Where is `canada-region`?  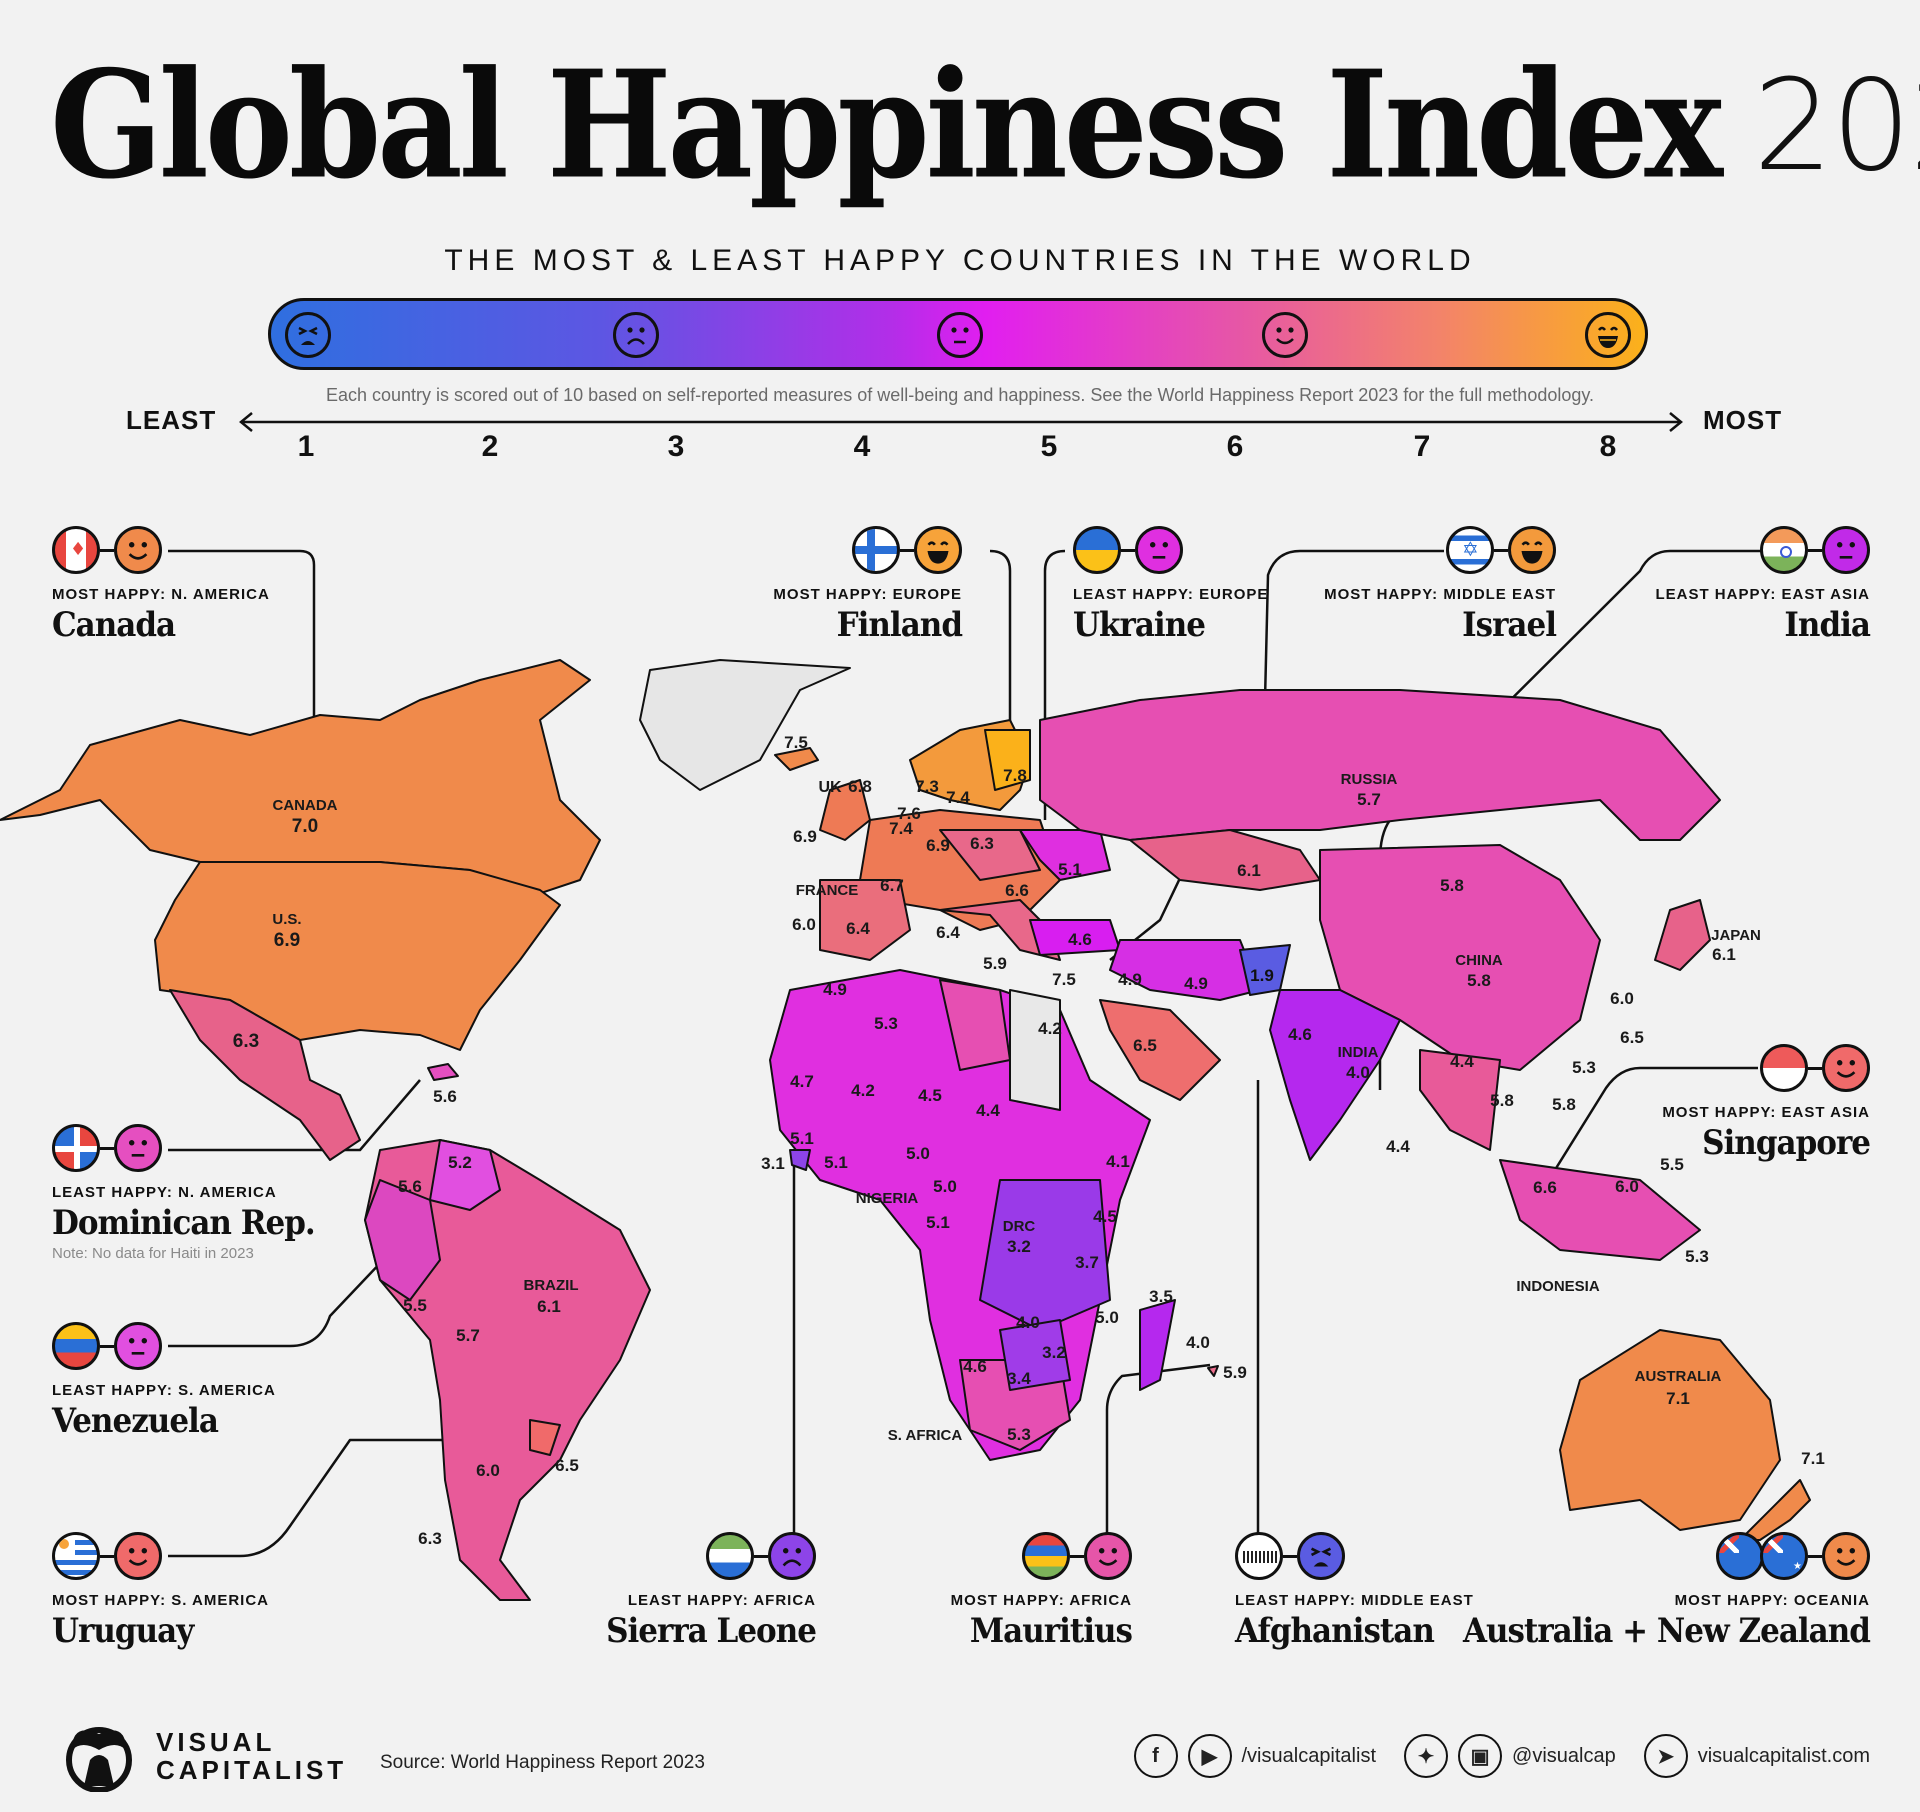 canada-region is located at coordinates (300, 780).